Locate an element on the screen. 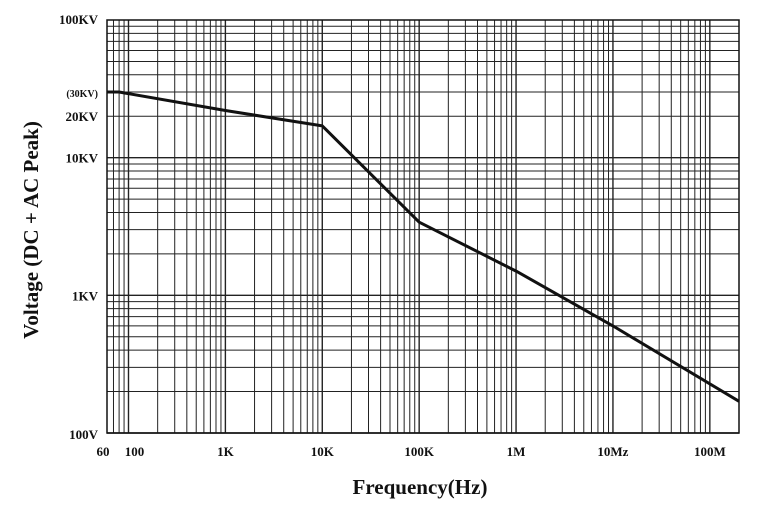  x-tick-label: 60 is located at coordinates (103, 451).